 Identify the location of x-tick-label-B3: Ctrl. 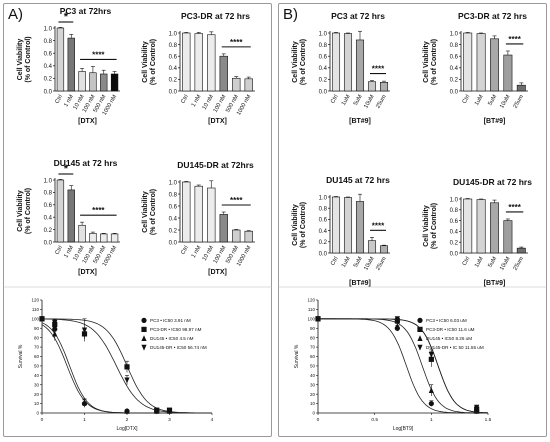
(335, 261).